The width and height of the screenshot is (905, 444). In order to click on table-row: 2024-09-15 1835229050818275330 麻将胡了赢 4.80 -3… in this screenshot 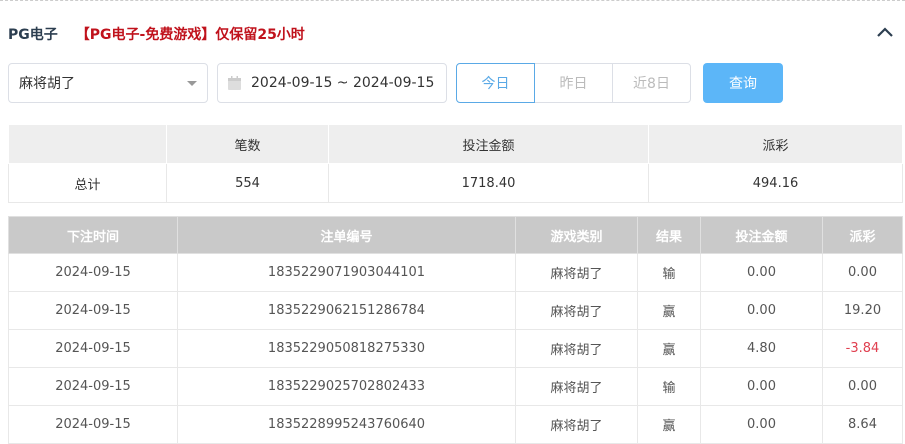, I will do `click(455, 348)`.